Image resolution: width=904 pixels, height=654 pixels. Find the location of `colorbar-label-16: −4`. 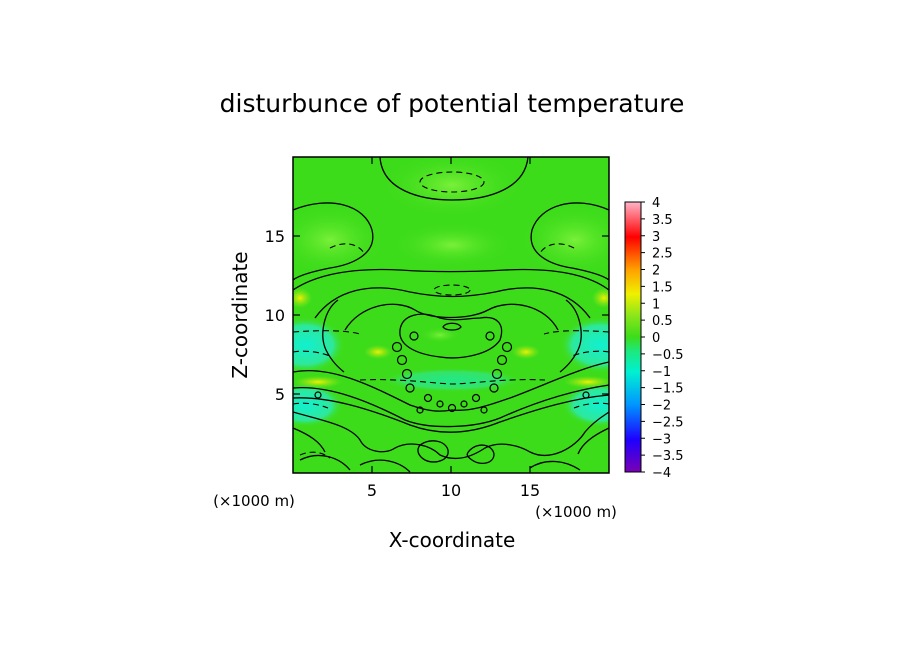

colorbar-label-16: −4 is located at coordinates (661, 473).